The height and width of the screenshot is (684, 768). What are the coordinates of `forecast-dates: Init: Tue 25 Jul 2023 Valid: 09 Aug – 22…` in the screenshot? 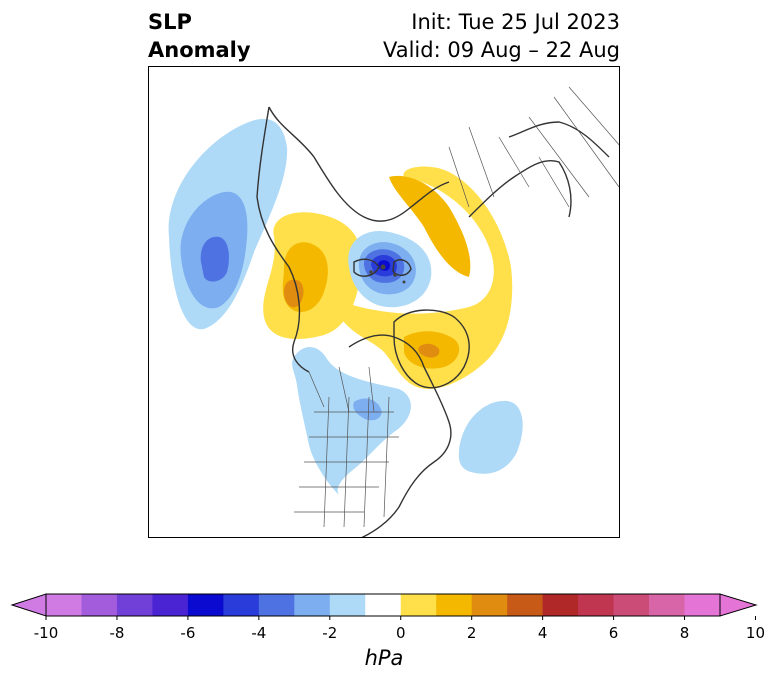 It's located at (501, 36).